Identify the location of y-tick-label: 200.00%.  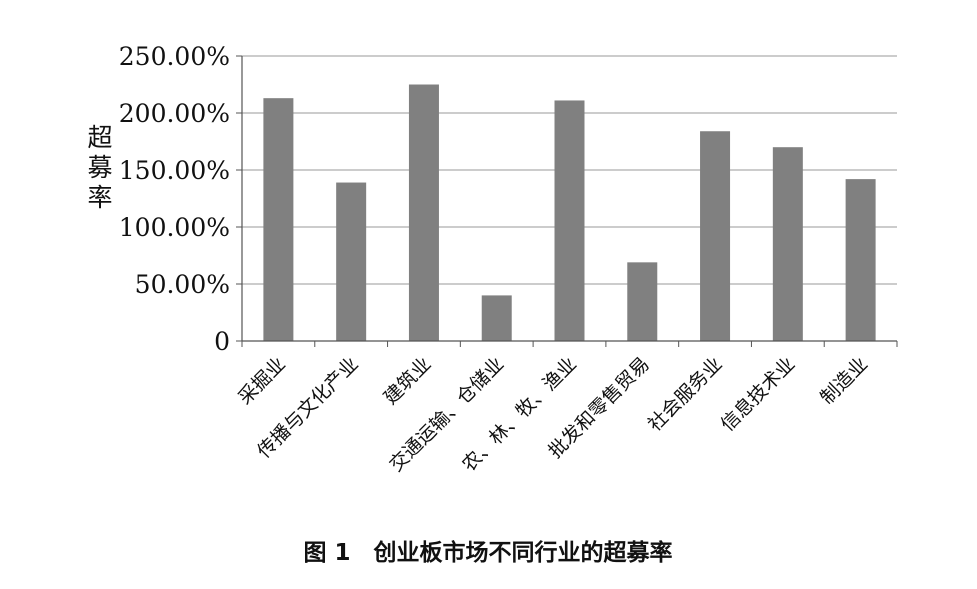
(174, 113).